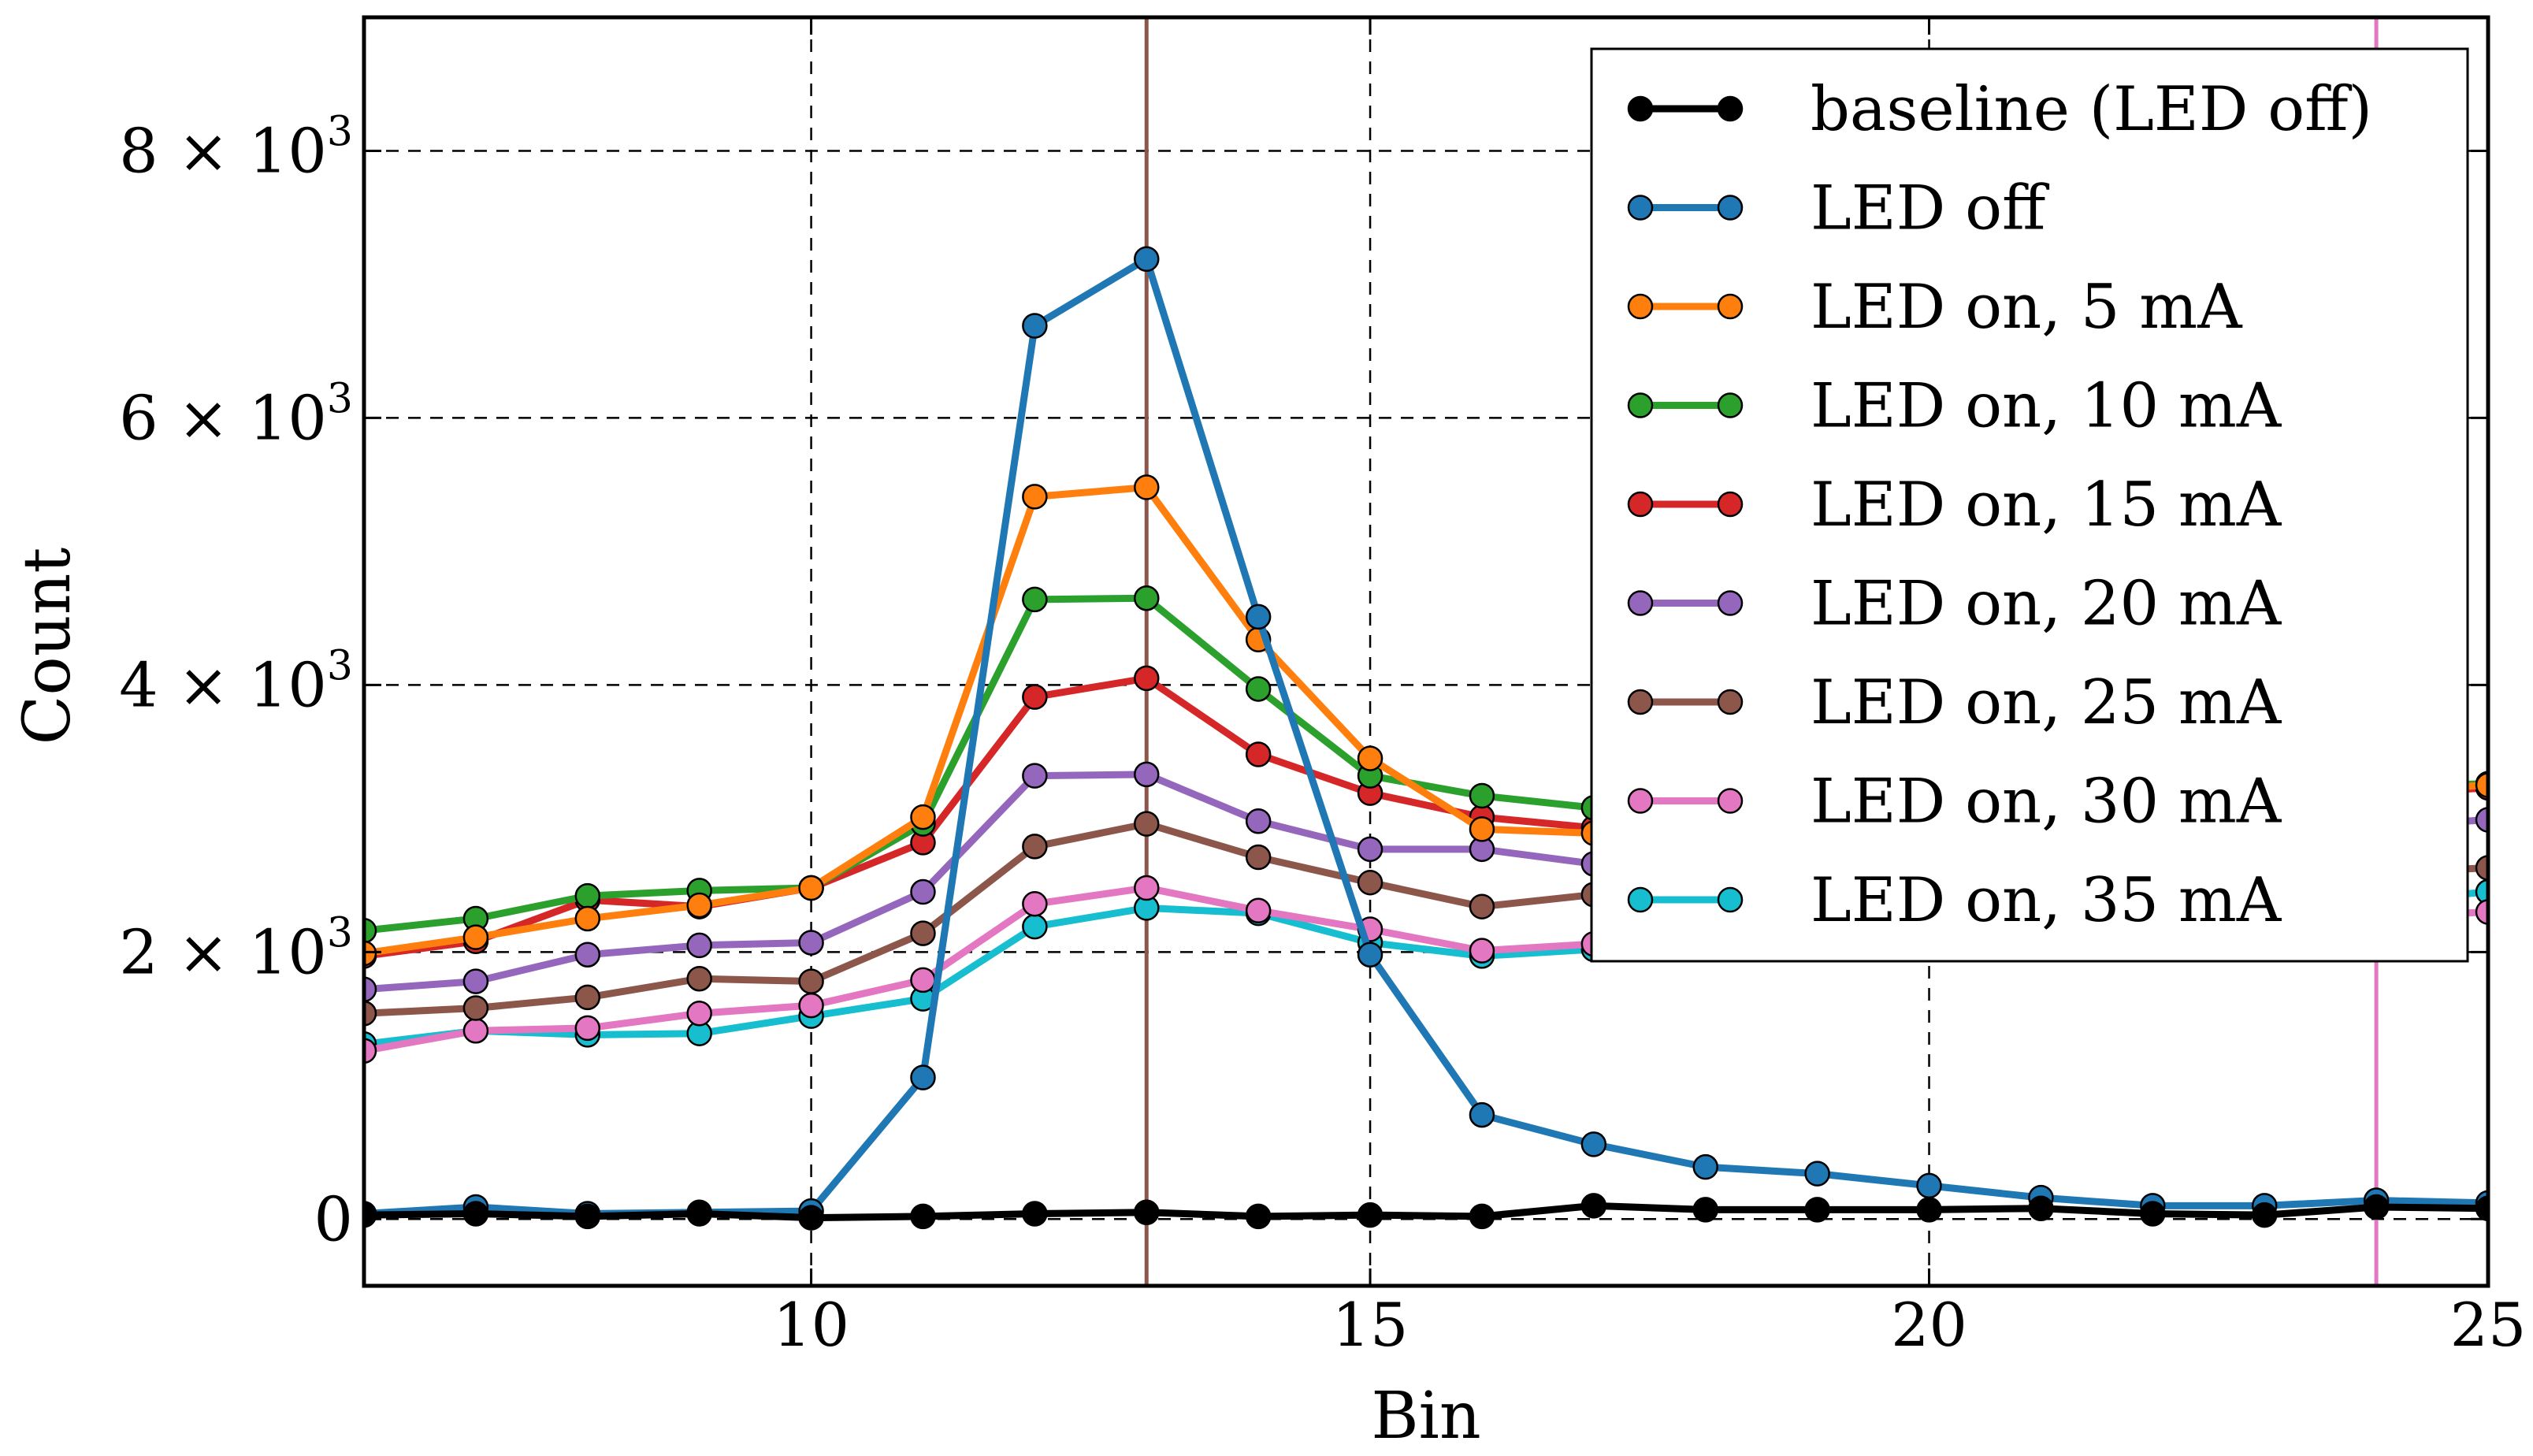 The image size is (2533, 1456). Describe the element at coordinates (2091, 109) in the screenshot. I see `legend-label: baseline (LED off)` at that location.